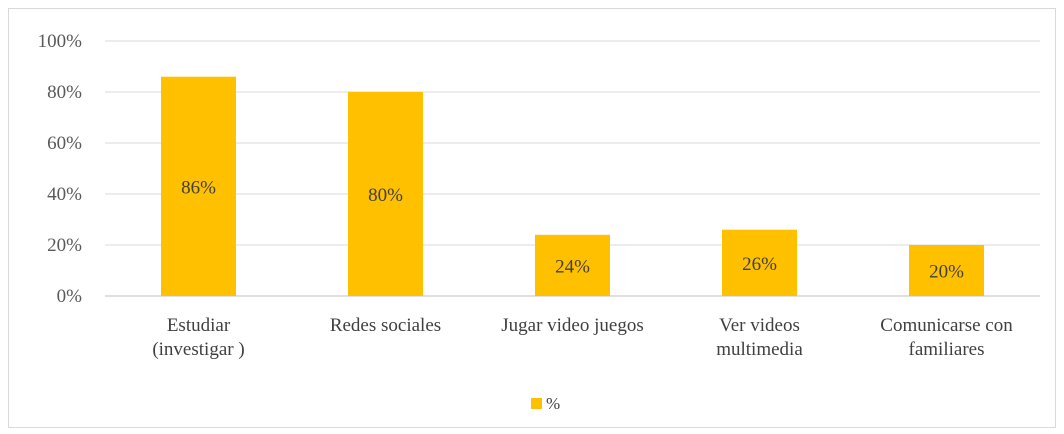 The image size is (1064, 434). I want to click on data-label: 86%, so click(198, 187).